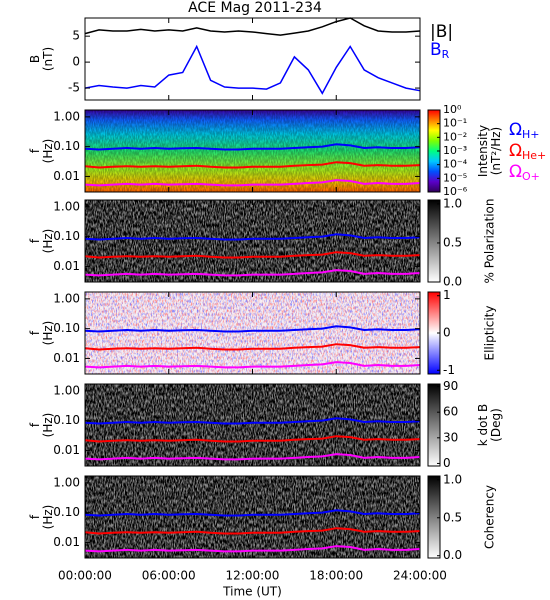  I want to click on legend-entry: ΩHe+, so click(527, 151).